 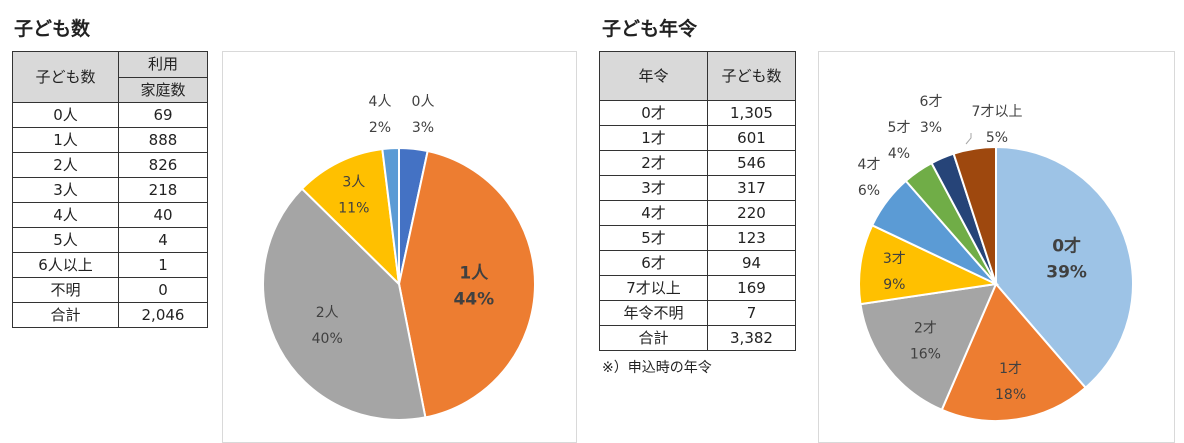 What do you see at coordinates (751, 188) in the screenshot?
I see `table-cell: 317` at bounding box center [751, 188].